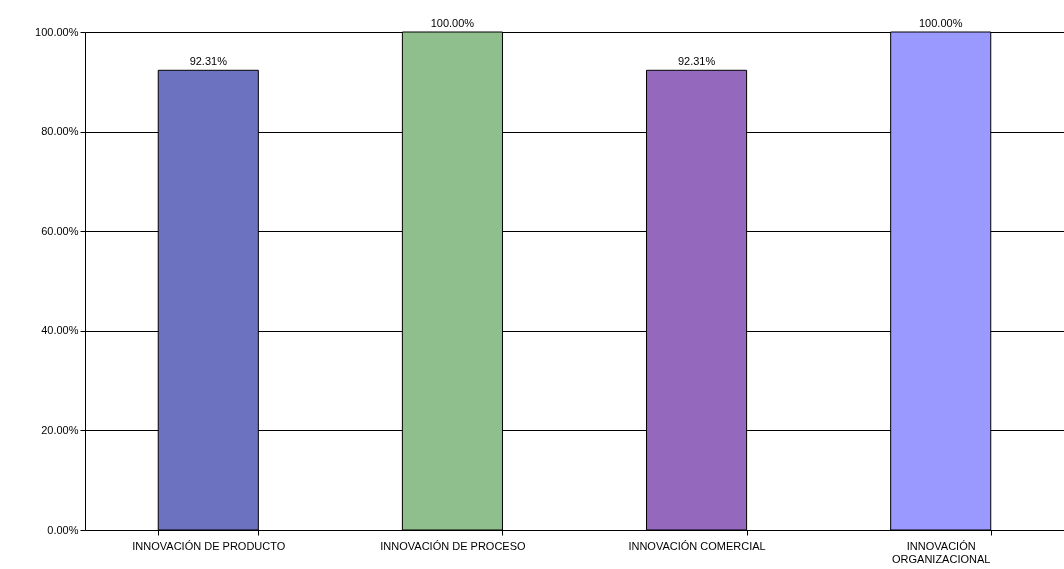 This screenshot has height=569, width=1064. What do you see at coordinates (941, 552) in the screenshot?
I see `x-tick-label: INNOVACIÓN ORGANIZACIONAL` at bounding box center [941, 552].